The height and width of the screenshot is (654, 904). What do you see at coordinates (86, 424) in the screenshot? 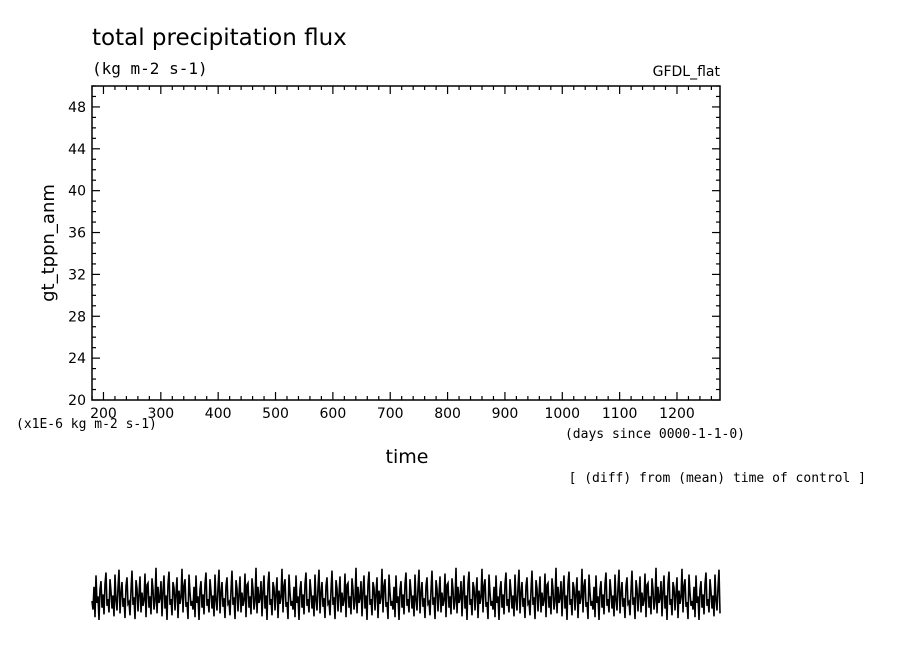
I see `y-scale-note: (x1E-6 kg m-2 s-1)` at bounding box center [86, 424].